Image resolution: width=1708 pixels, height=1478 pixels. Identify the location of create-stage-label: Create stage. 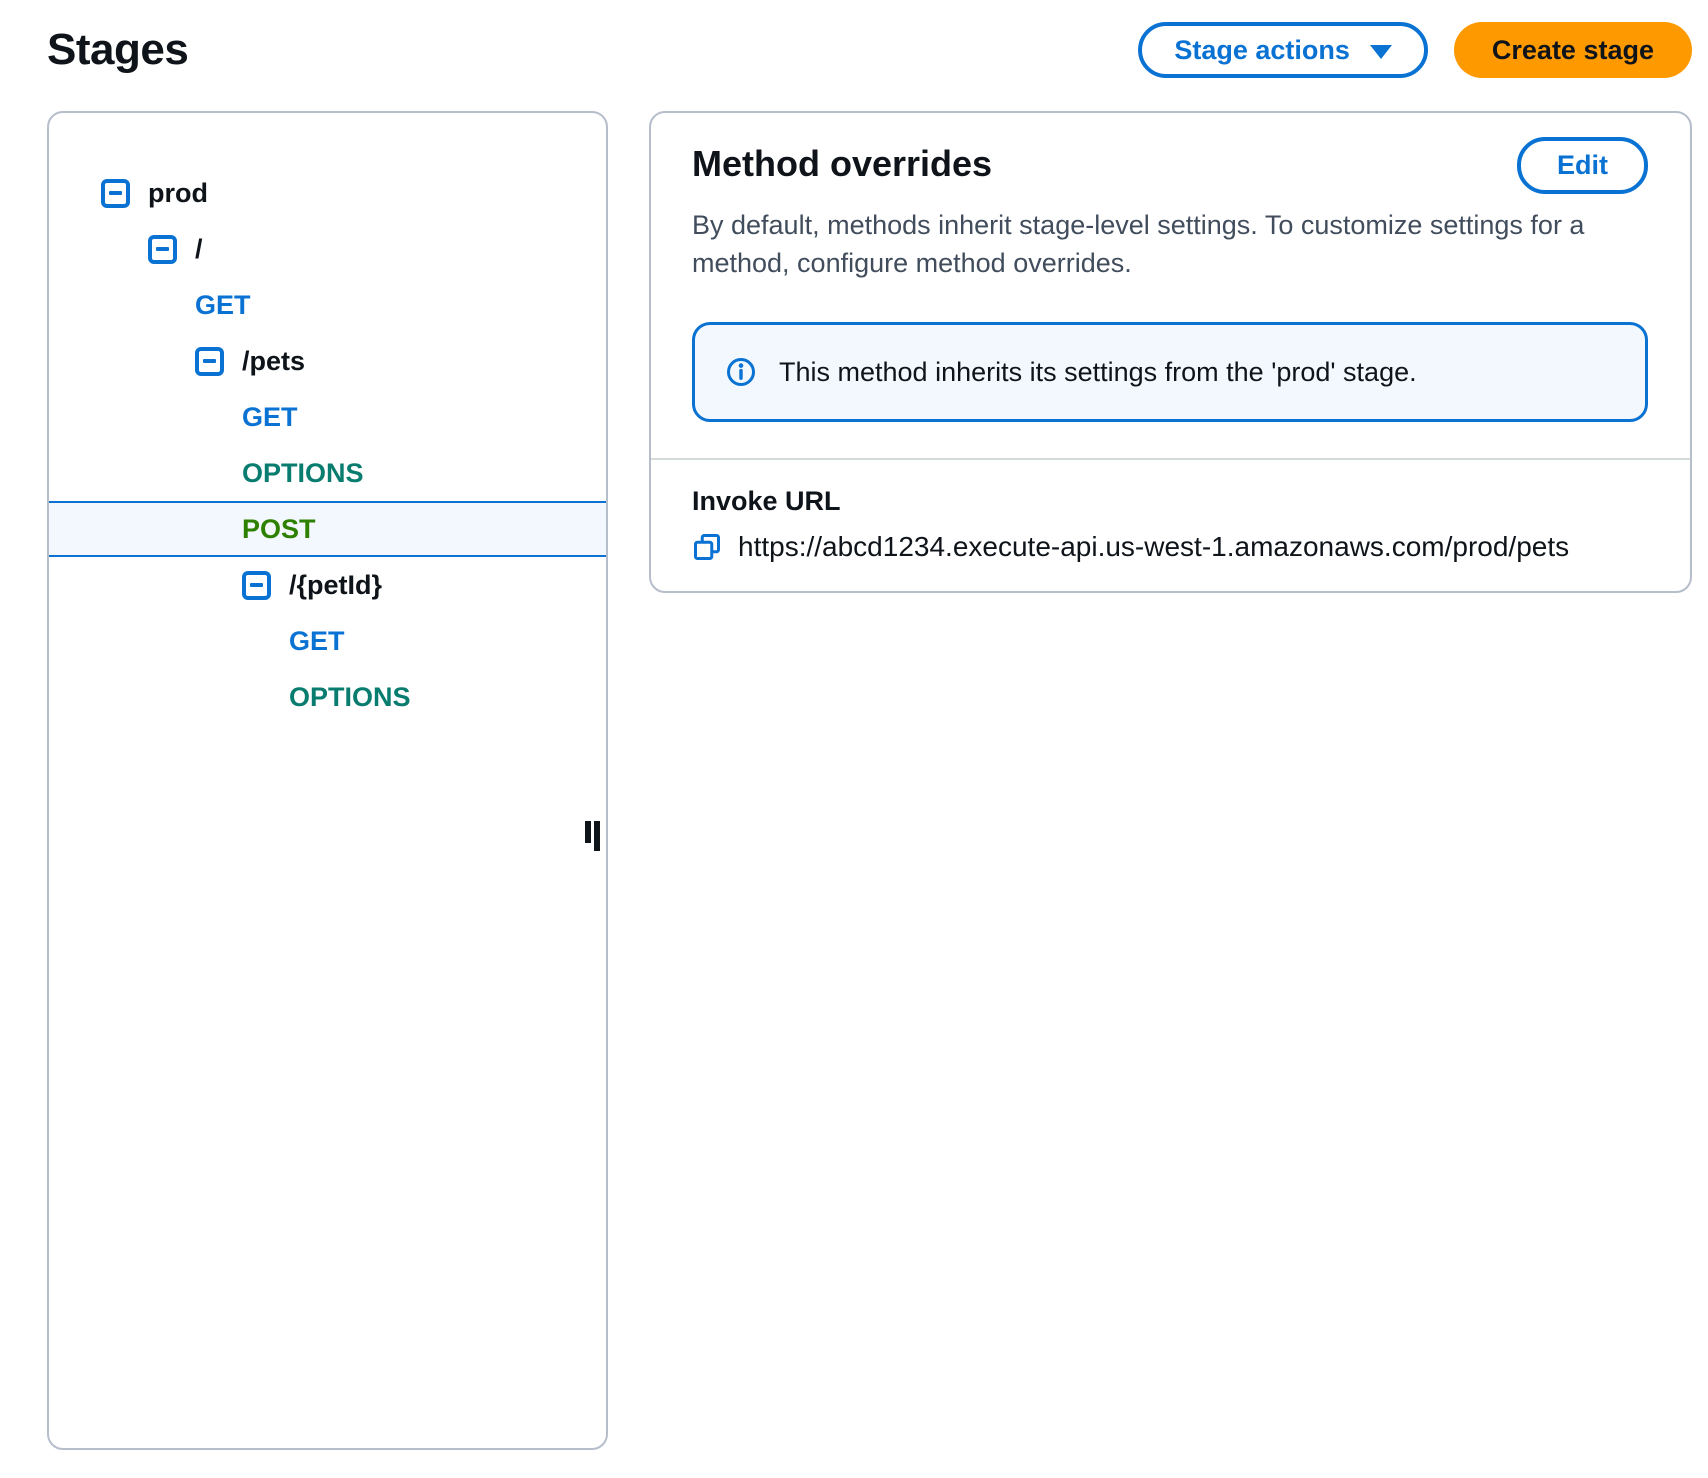
(1572, 49).